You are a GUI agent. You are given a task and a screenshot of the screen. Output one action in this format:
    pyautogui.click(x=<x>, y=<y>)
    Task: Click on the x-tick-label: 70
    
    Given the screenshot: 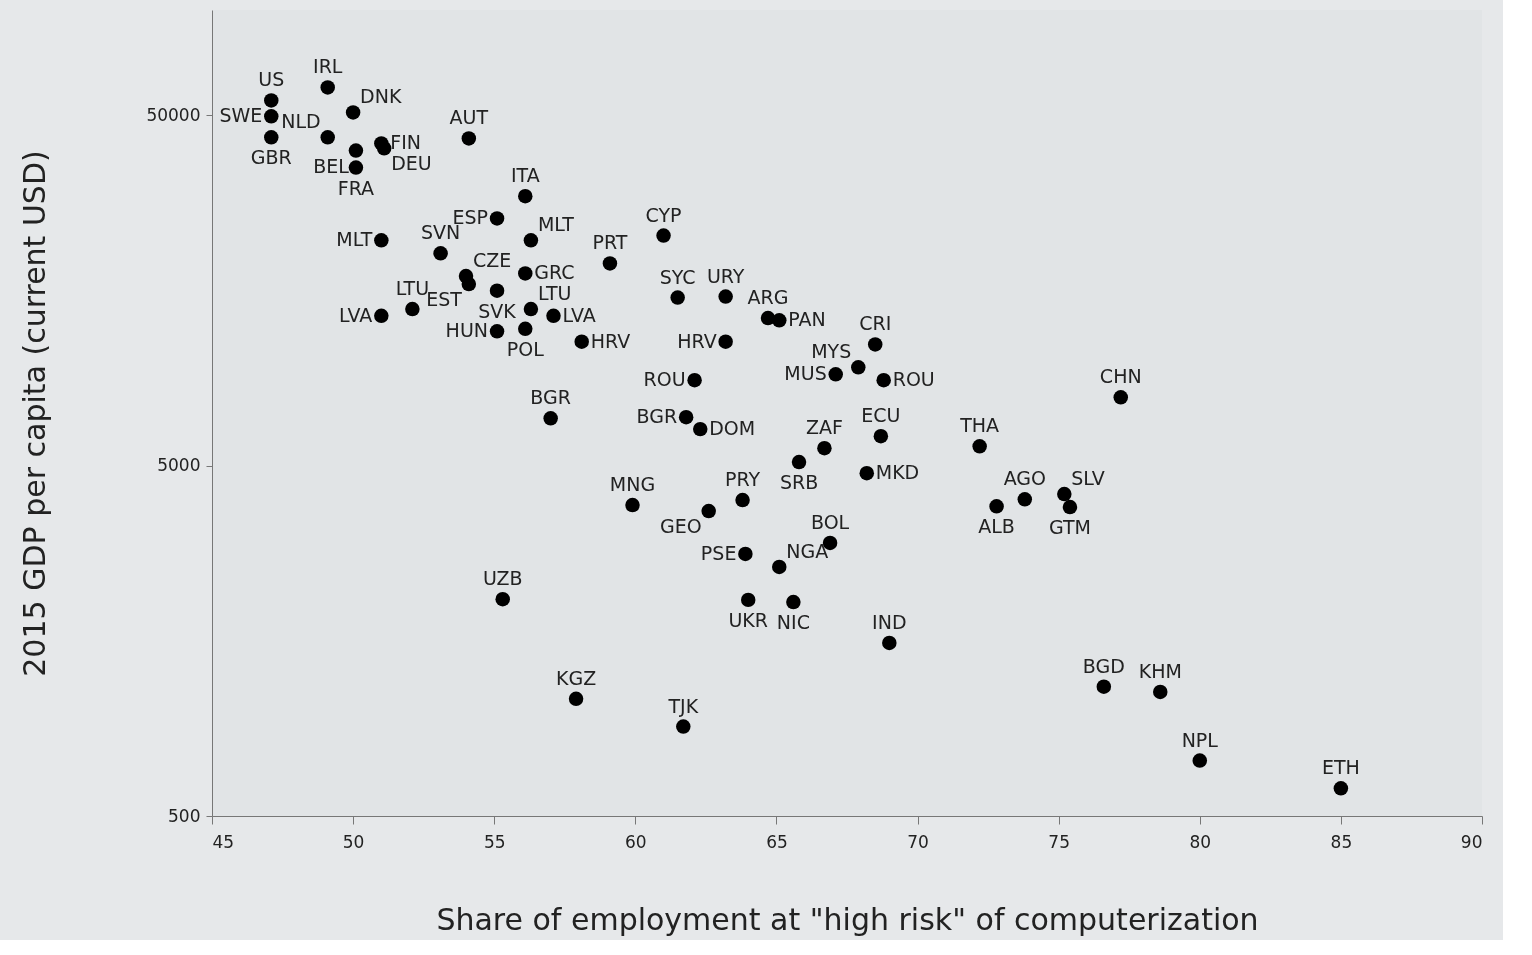 What is the action you would take?
    pyautogui.click(x=918, y=841)
    